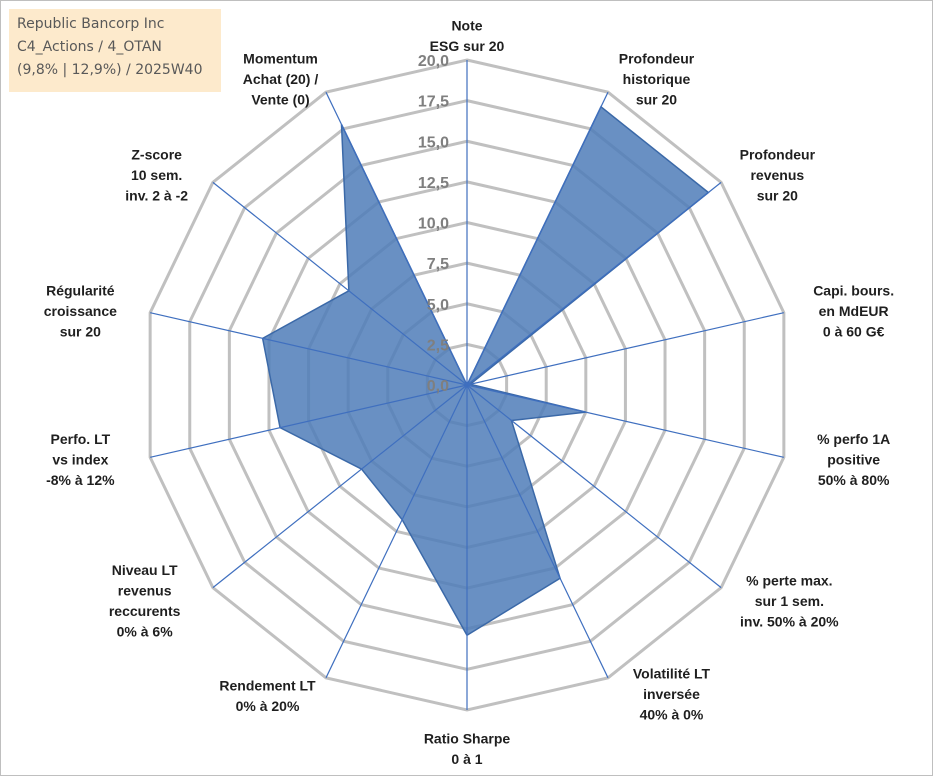 This screenshot has height=776, width=933. What do you see at coordinates (80, 291) in the screenshot?
I see `axis-label: Régularité` at bounding box center [80, 291].